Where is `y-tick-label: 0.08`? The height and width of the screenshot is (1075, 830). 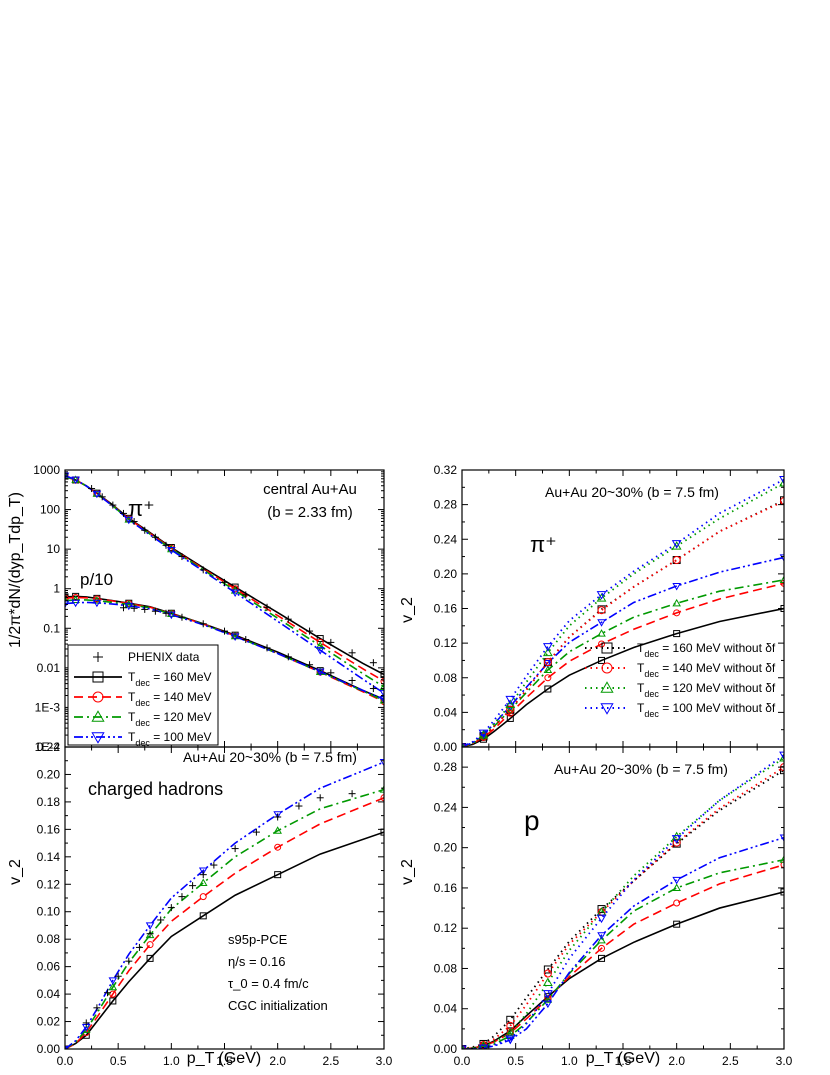
y-tick-label: 0.08 is located at coordinates (49, 939).